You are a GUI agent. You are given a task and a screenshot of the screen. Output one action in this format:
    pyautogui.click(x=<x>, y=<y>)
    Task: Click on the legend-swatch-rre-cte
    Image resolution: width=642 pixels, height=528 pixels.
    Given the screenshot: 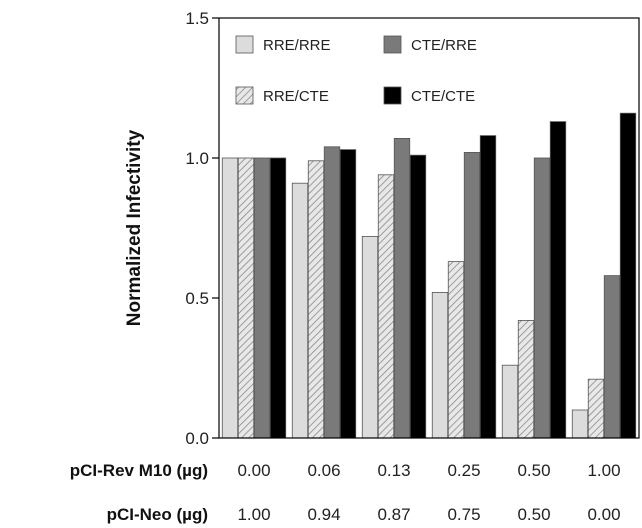 What is the action you would take?
    pyautogui.click(x=244, y=95)
    